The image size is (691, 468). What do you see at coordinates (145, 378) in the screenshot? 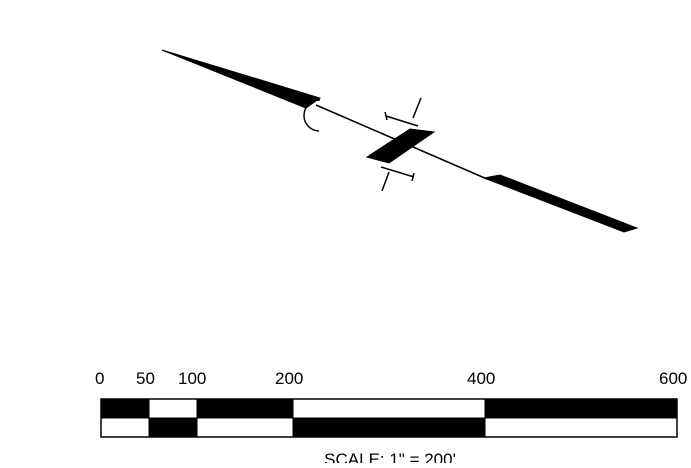
I see `scale-label: 50` at bounding box center [145, 378].